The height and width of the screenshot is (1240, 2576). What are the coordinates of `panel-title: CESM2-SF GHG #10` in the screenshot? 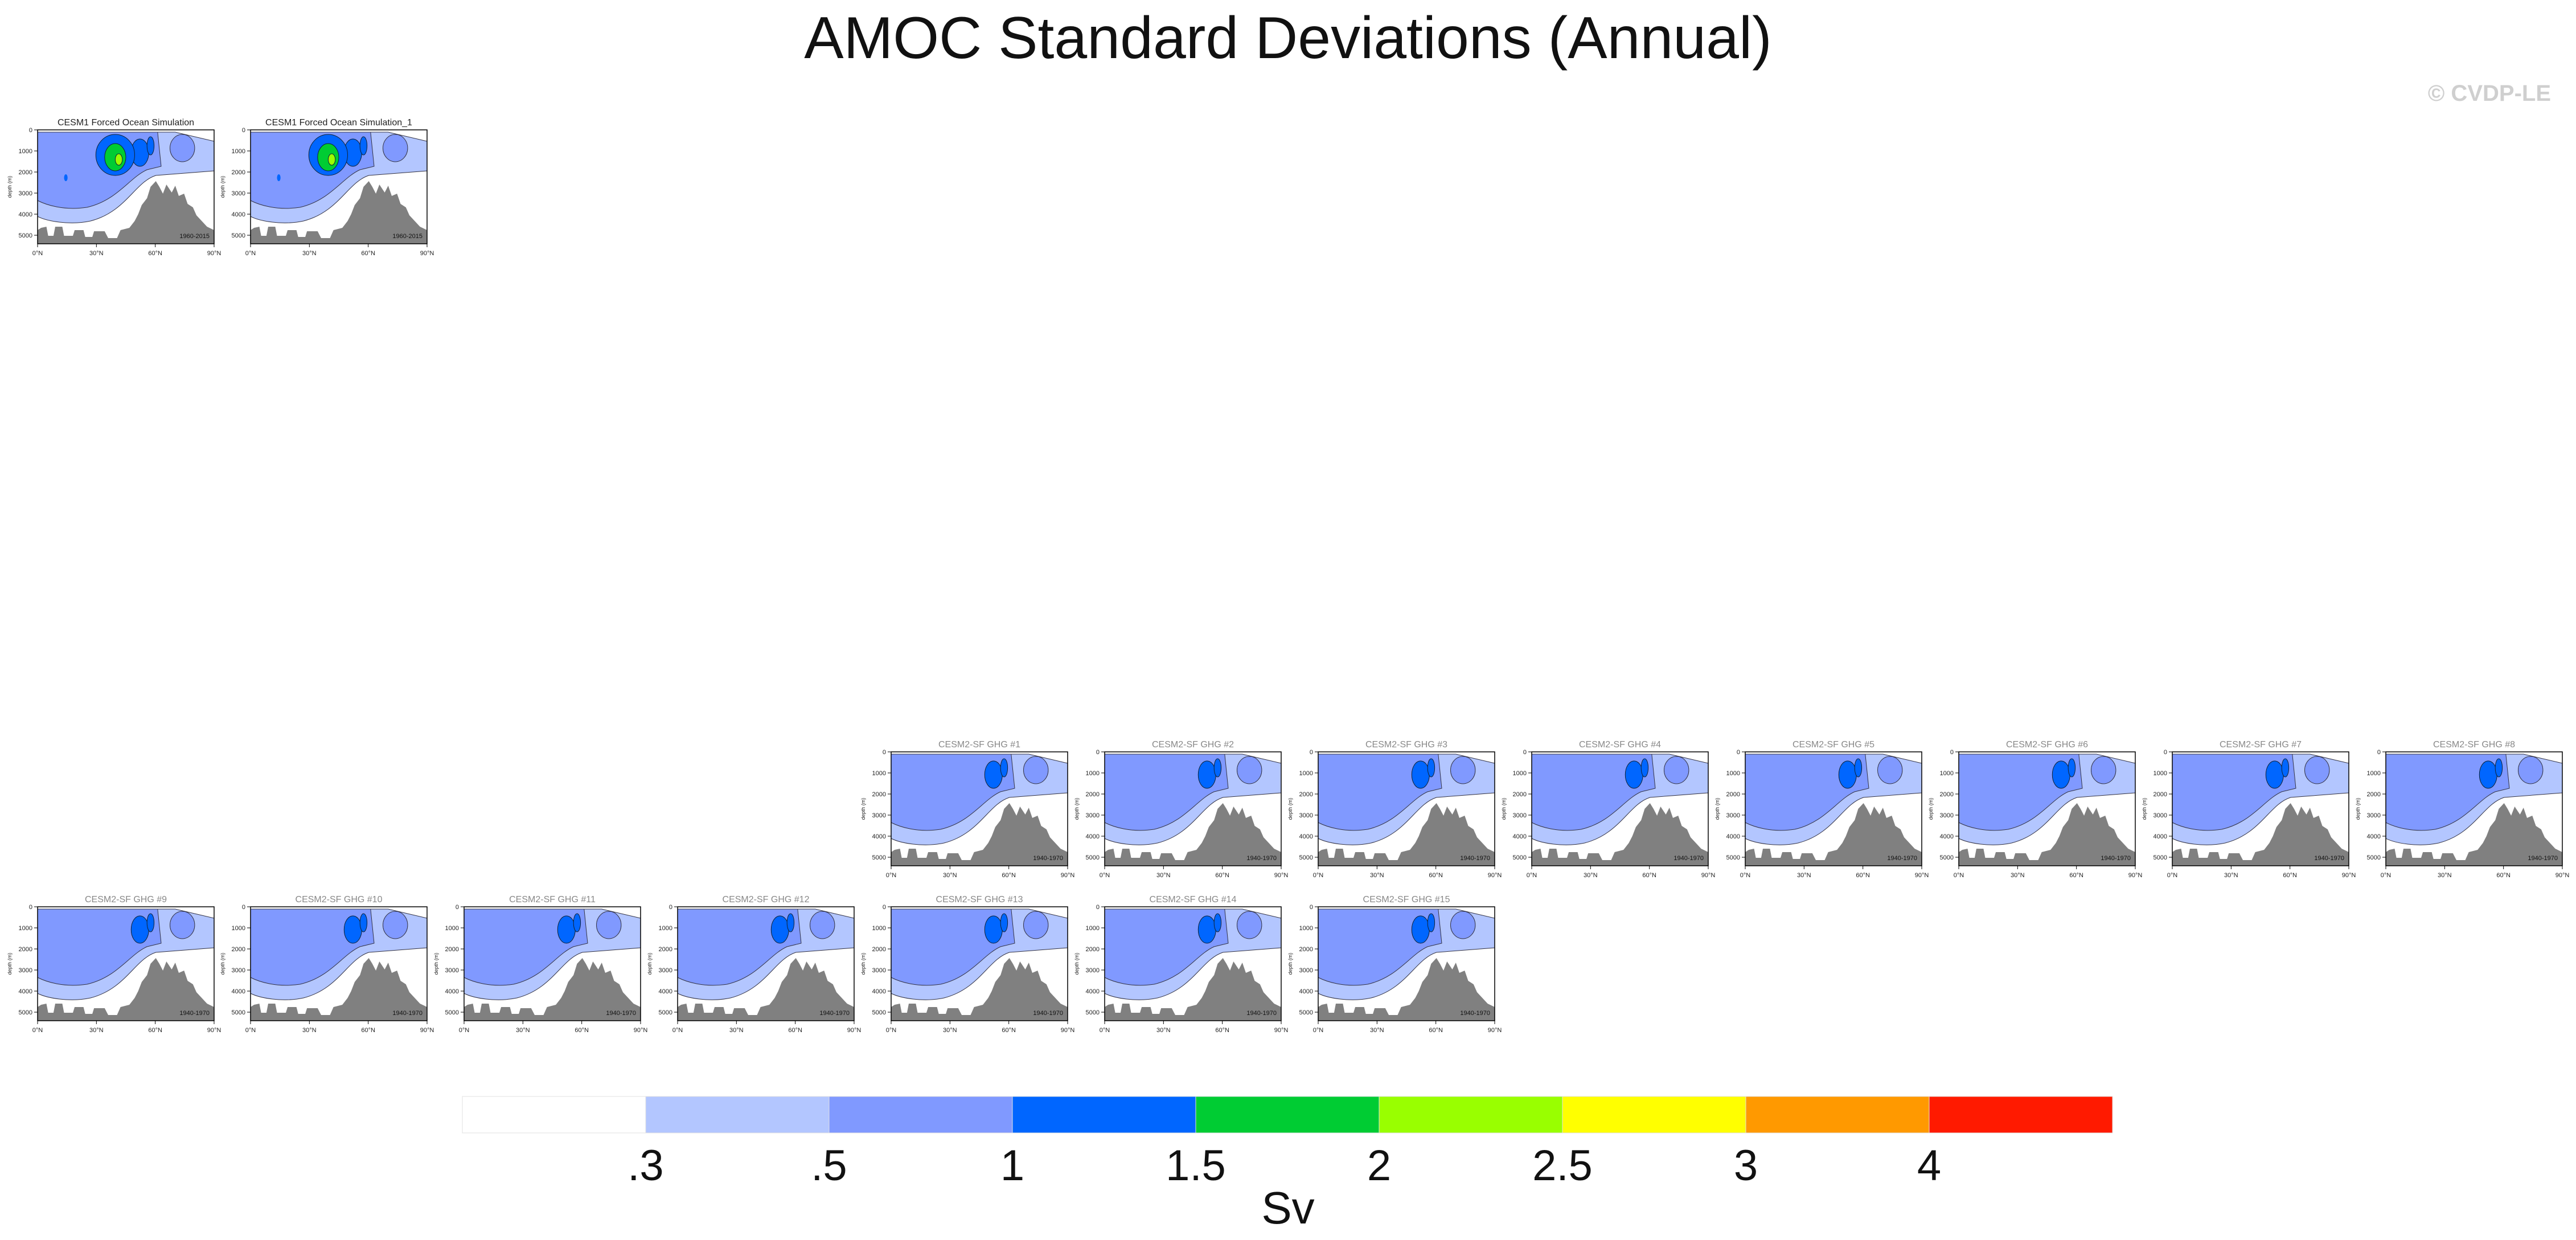 It's located at (339, 900).